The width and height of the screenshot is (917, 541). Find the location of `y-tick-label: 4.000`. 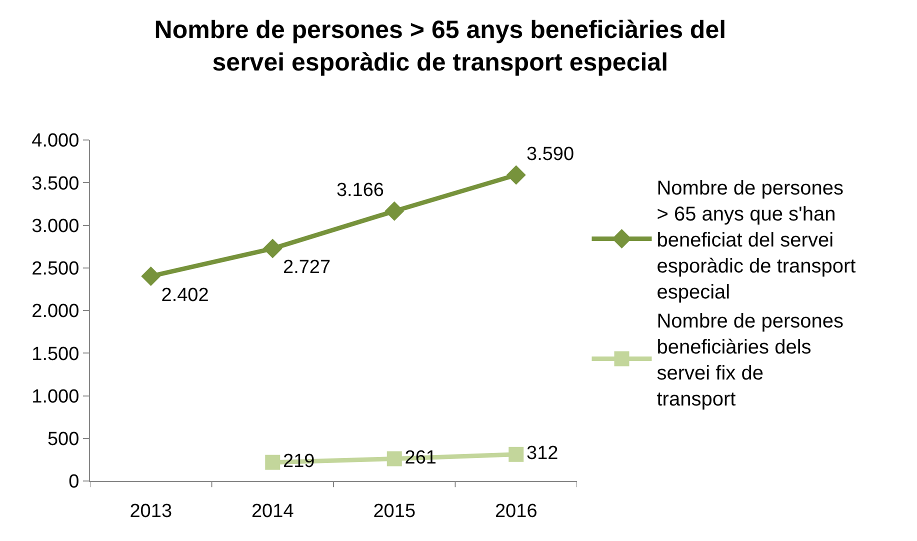

y-tick-label: 4.000 is located at coordinates (56, 141).